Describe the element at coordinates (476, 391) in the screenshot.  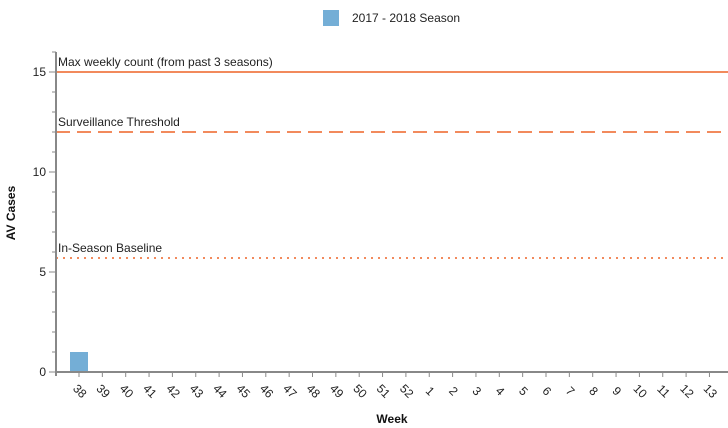
I see `x-tick-label: 3` at that location.